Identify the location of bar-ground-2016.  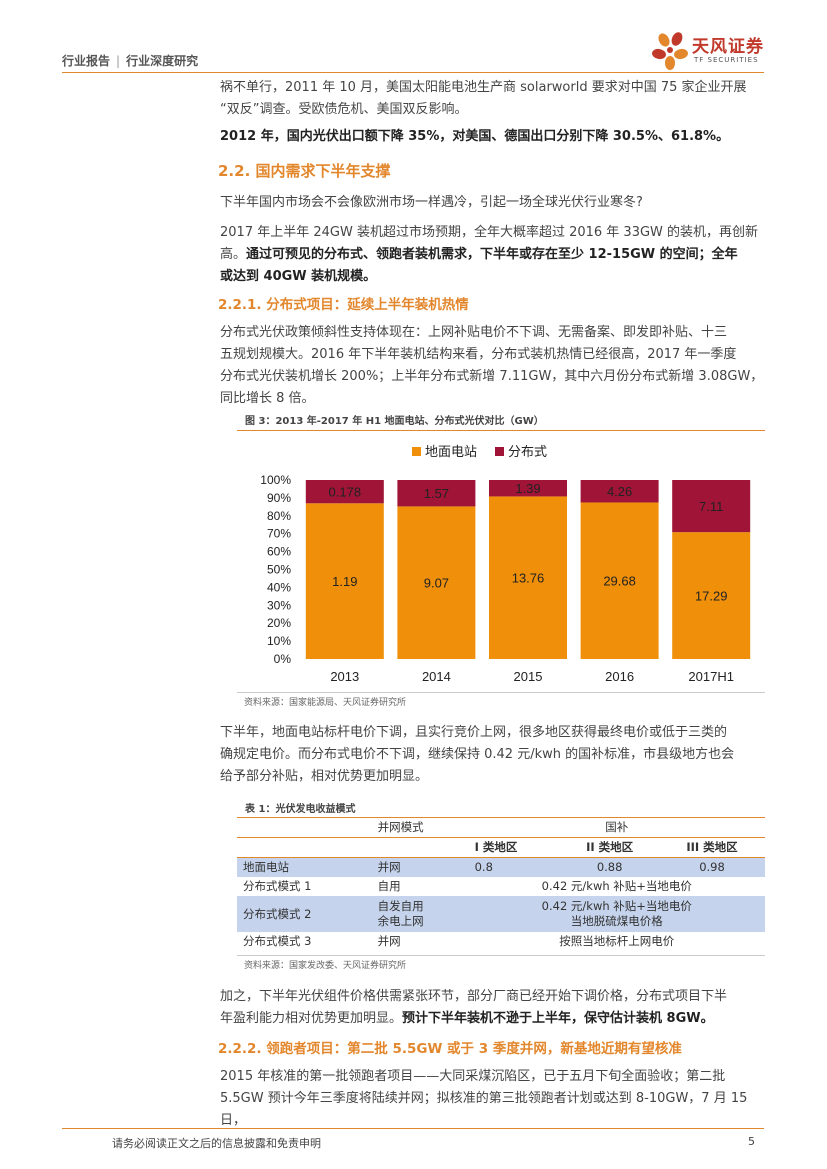
(619, 580).